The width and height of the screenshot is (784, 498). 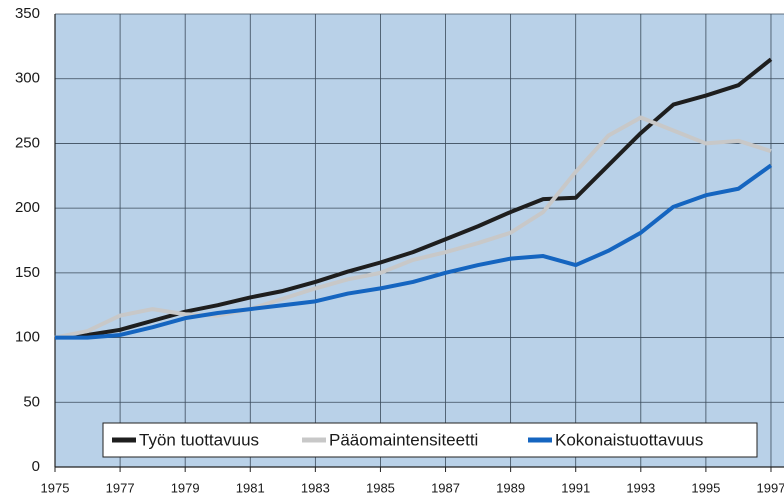 I want to click on y-tick-label: 150, so click(x=27, y=272).